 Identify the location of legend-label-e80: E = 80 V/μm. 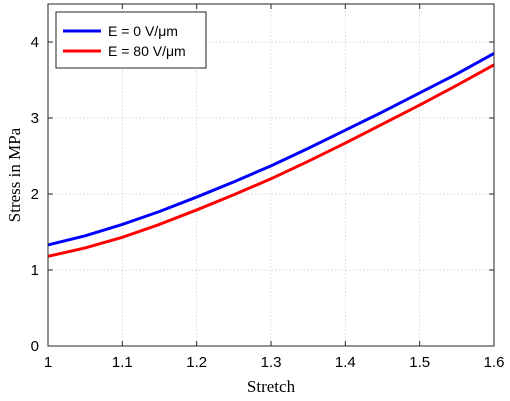
(147, 51).